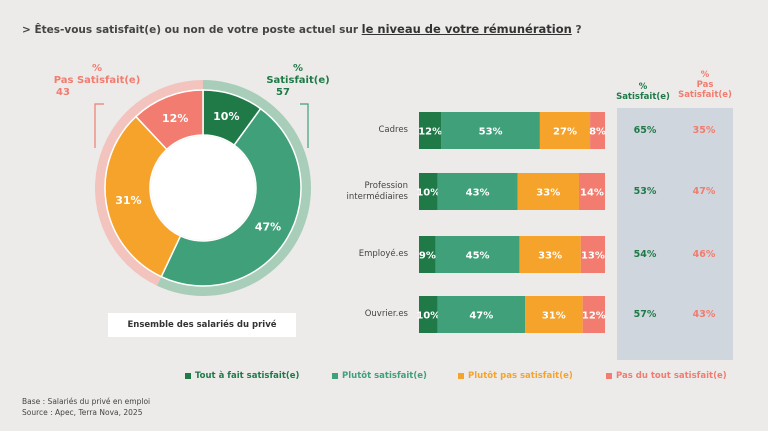 This screenshot has height=431, width=768. What do you see at coordinates (86, 401) in the screenshot?
I see `footer-base: Base : Salariés du privé en emploi` at bounding box center [86, 401].